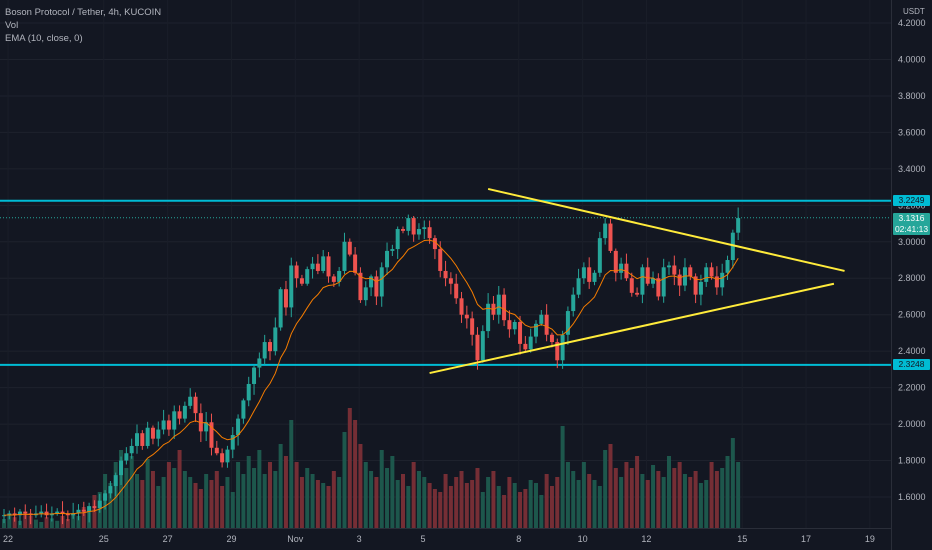 The height and width of the screenshot is (550, 932). What do you see at coordinates (870, 539) in the screenshot?
I see `time-tick-label: 19` at bounding box center [870, 539].